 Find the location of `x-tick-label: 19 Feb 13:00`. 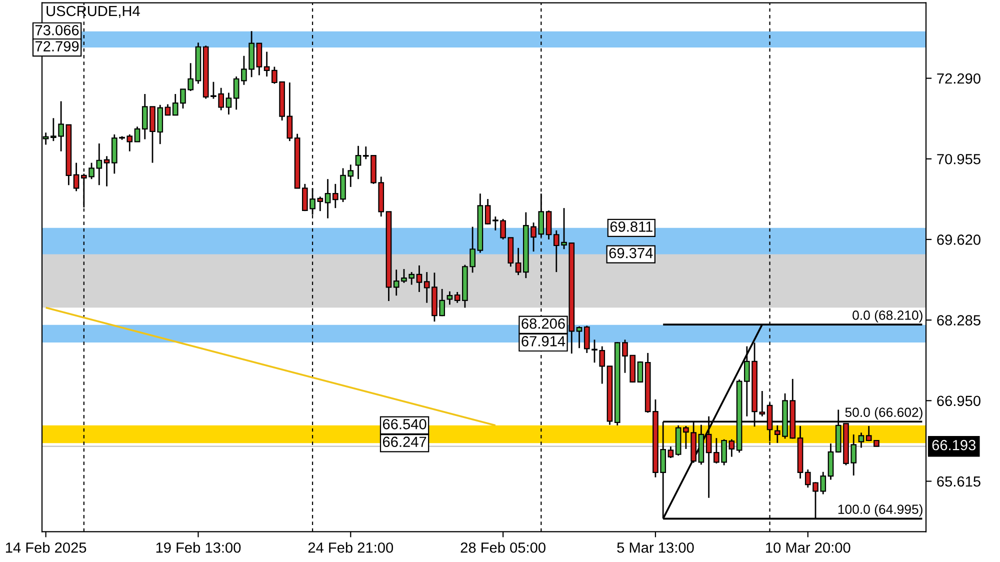

x-tick-label: 19 Feb 13:00 is located at coordinates (198, 547).